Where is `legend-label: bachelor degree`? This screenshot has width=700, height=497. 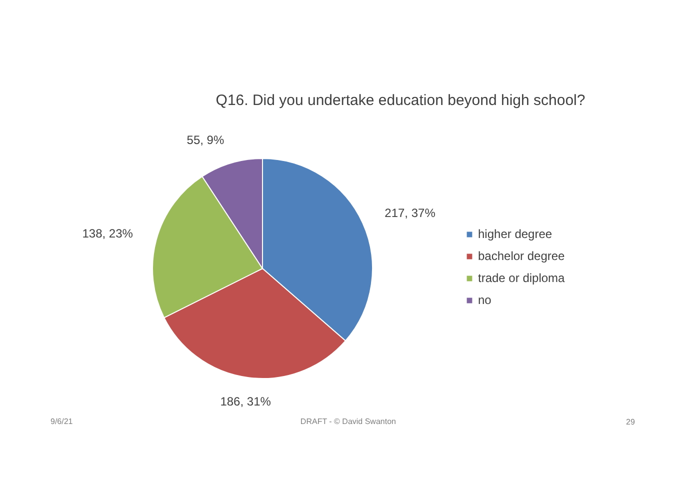 legend-label: bachelor degree is located at coordinates (521, 256).